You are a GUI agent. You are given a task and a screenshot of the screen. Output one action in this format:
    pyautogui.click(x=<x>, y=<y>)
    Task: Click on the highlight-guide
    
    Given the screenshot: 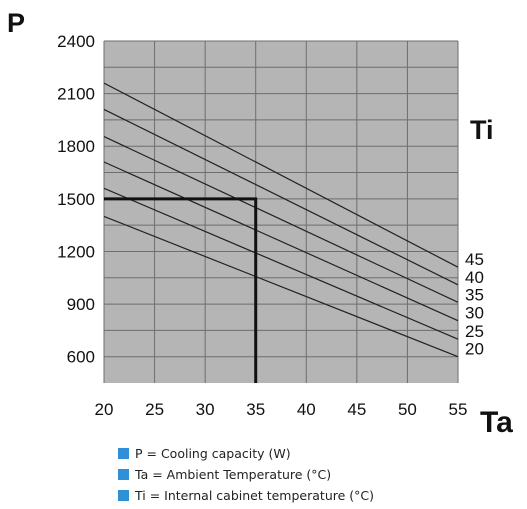 What is the action you would take?
    pyautogui.click(x=181, y=290)
    